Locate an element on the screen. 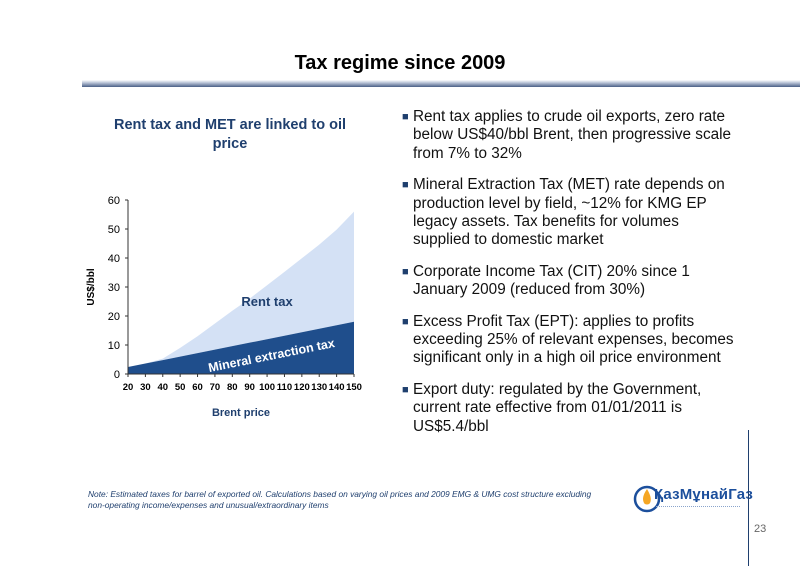 The width and height of the screenshot is (800, 566). y-tick-label: 10 is located at coordinates (114, 346).